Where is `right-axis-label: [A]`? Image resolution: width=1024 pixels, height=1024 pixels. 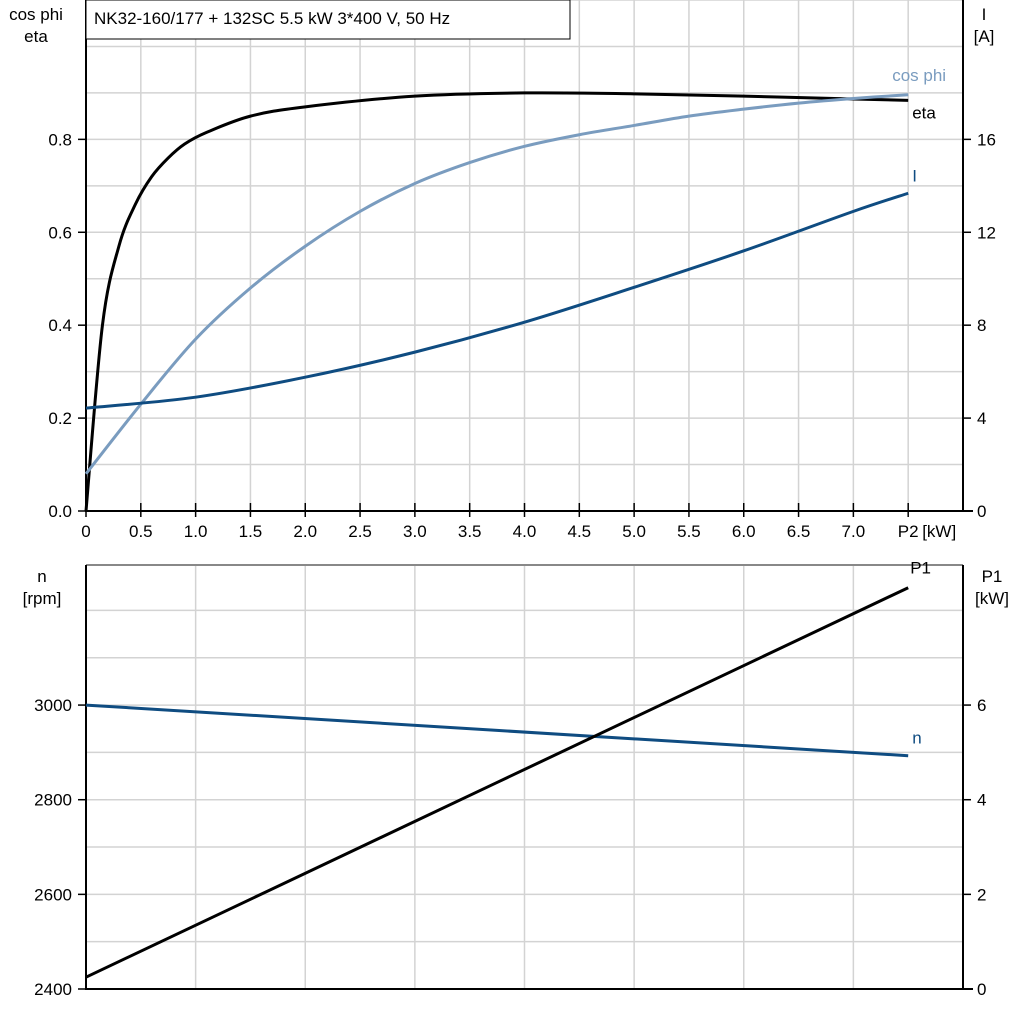 right-axis-label: [A] is located at coordinates (984, 36).